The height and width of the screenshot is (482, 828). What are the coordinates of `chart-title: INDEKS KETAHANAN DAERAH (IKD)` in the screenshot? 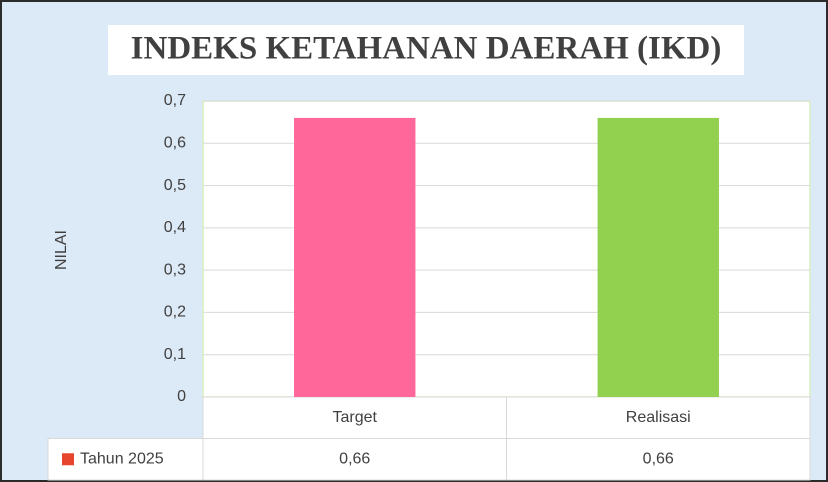 It's located at (426, 49).